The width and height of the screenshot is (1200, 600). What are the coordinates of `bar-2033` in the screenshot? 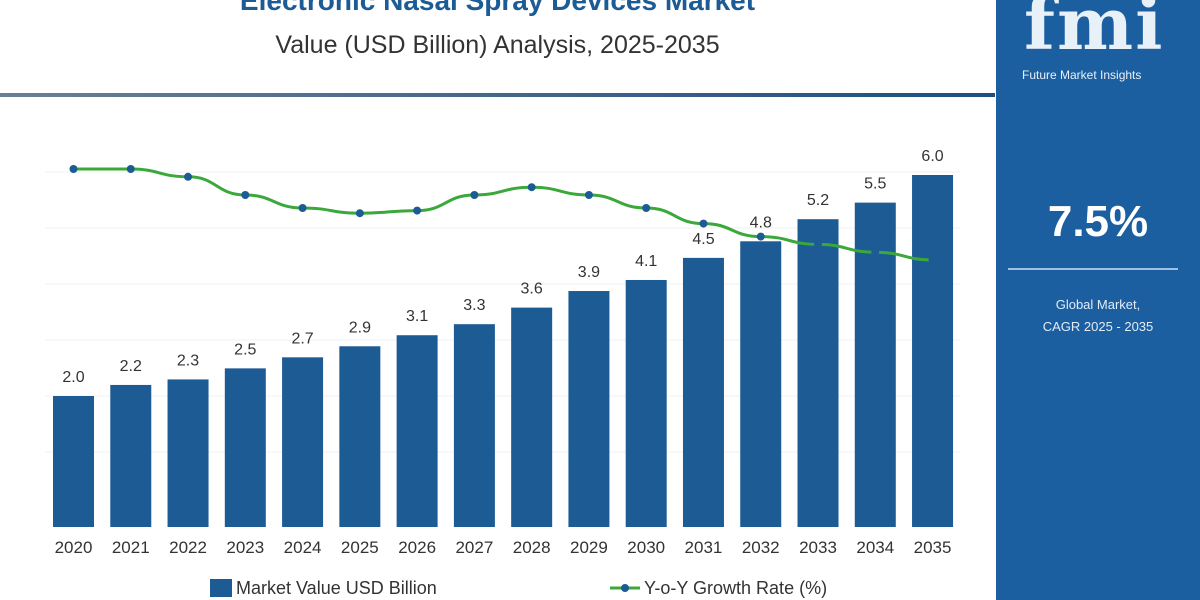 It's located at (818, 373).